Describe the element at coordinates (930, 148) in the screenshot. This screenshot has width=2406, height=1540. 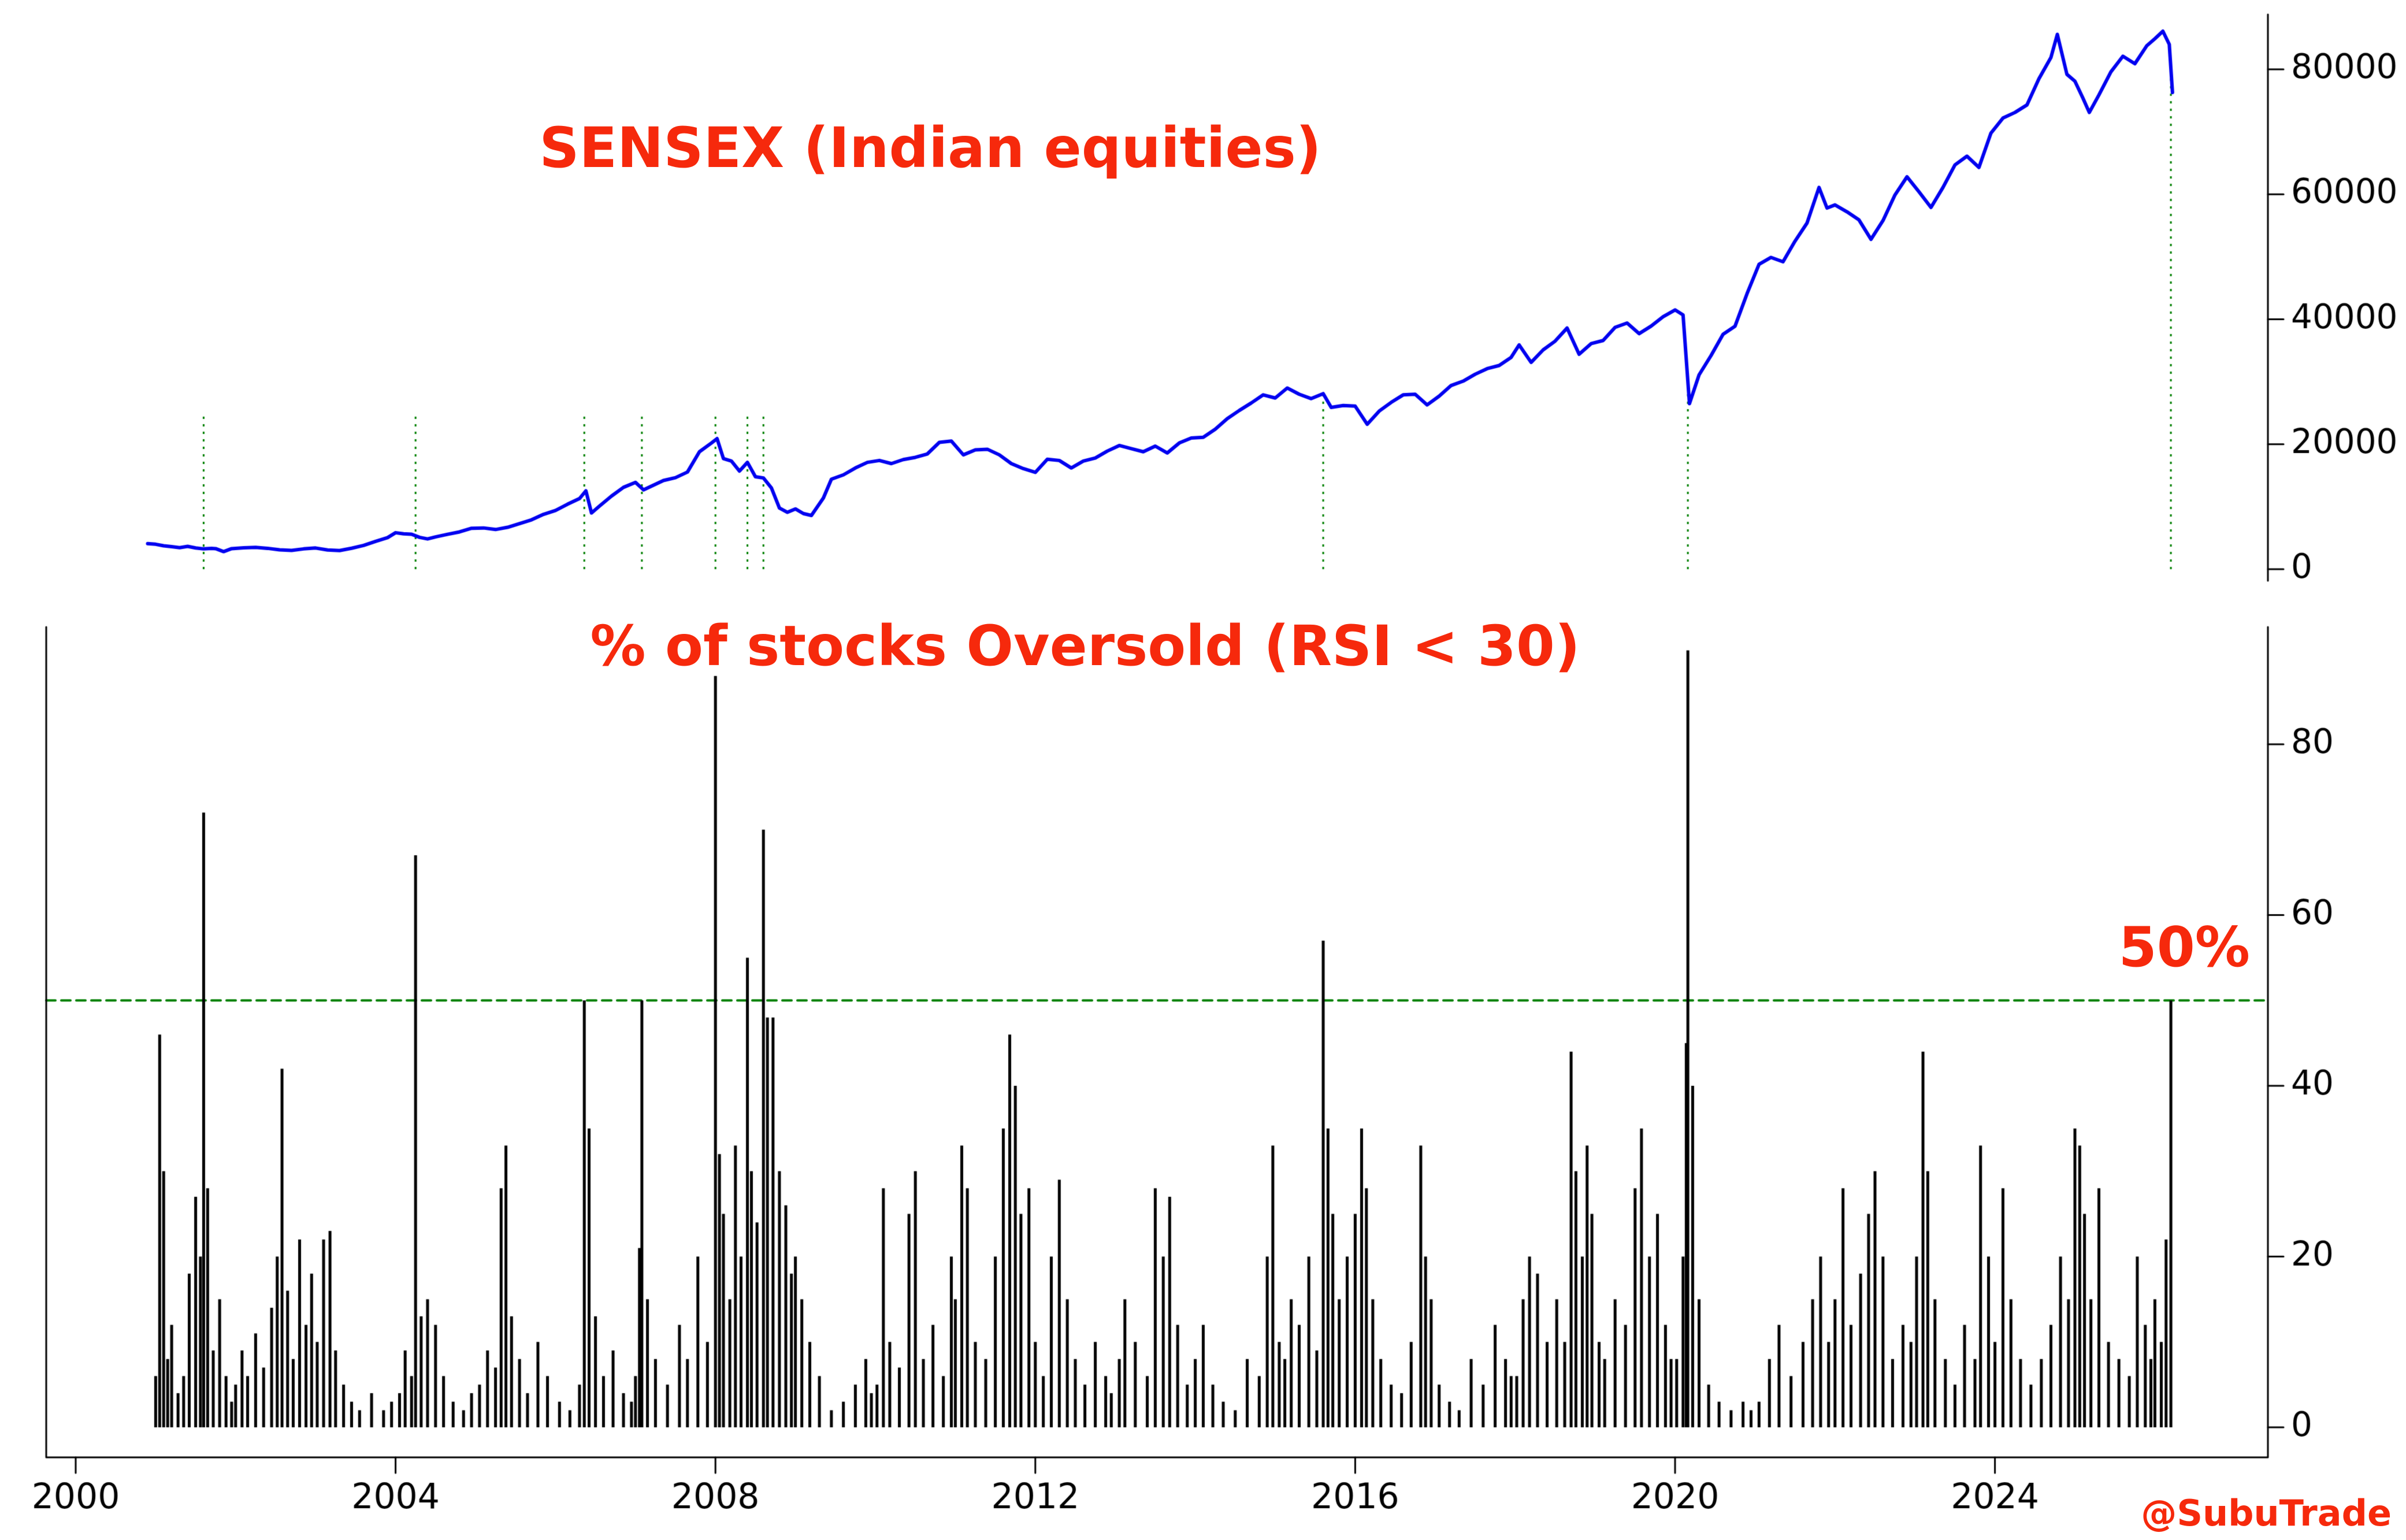
I see `sensex-panel-title: SENSEX (Indian equities)` at that location.